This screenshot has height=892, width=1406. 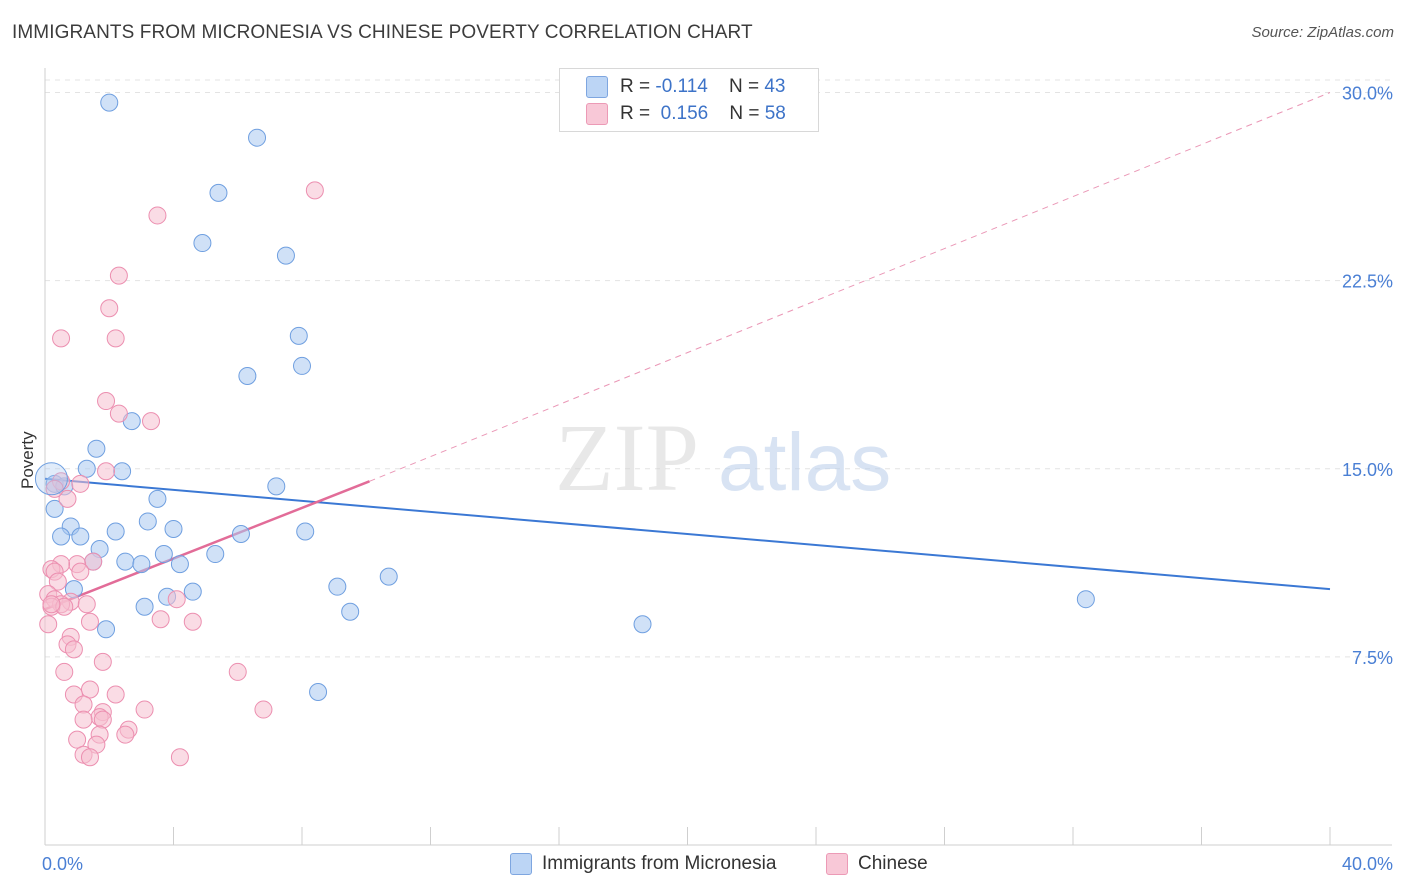 What do you see at coordinates (521, 864) in the screenshot?
I see `blue-legend-swatch` at bounding box center [521, 864].